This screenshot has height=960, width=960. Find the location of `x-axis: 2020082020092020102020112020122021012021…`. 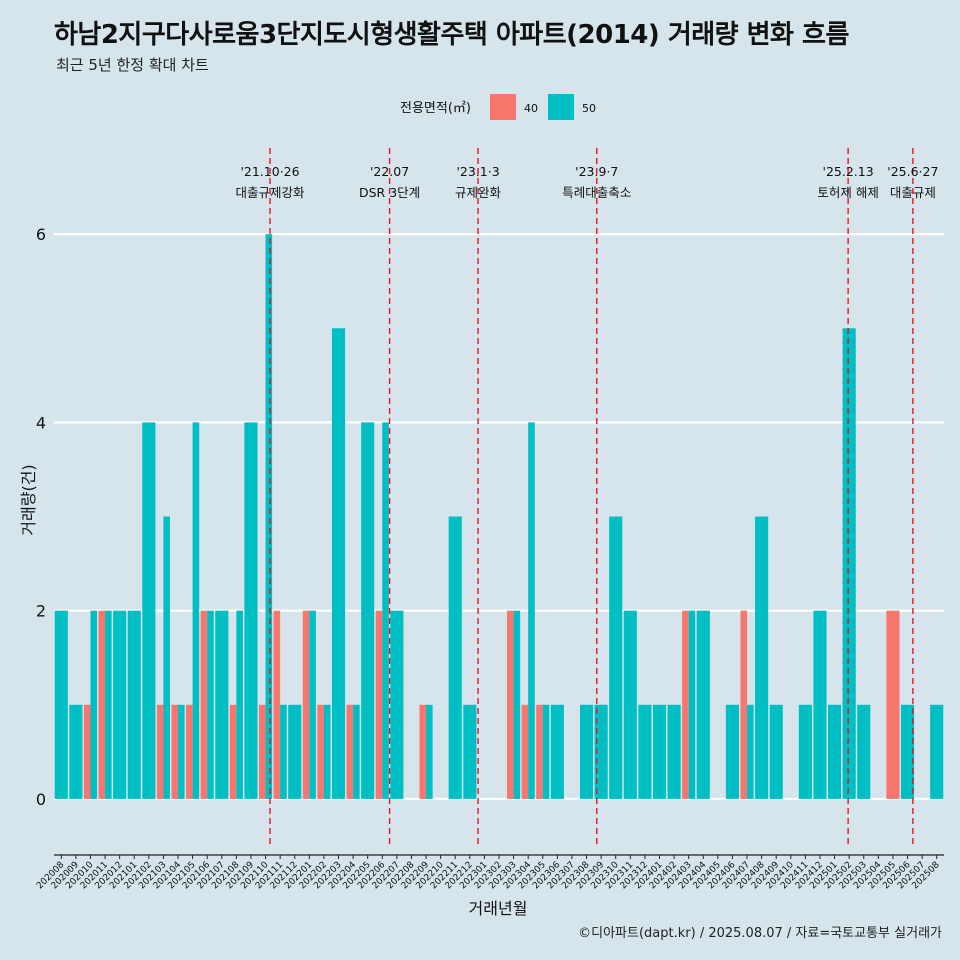

x-axis: 2020082020092020102020112020122021012021… is located at coordinates (489, 872).